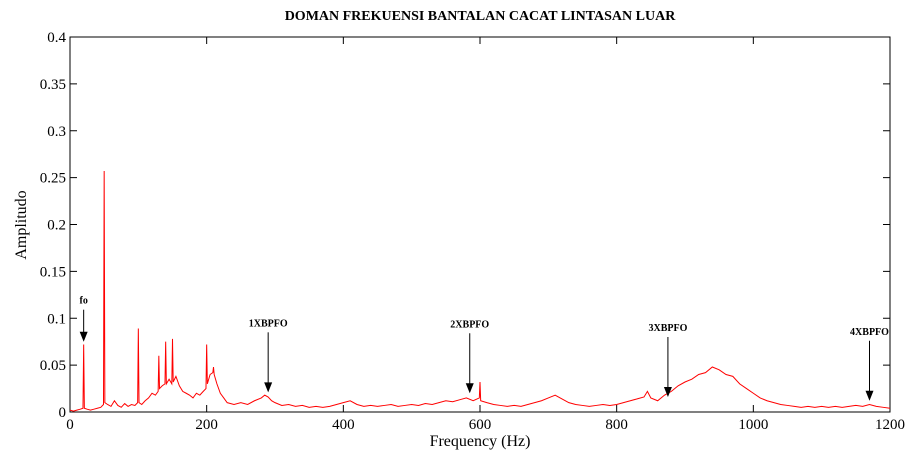 This screenshot has height=454, width=911. Describe the element at coordinates (469, 324) in the screenshot. I see `annotation-label: 2XBPFO` at that location.